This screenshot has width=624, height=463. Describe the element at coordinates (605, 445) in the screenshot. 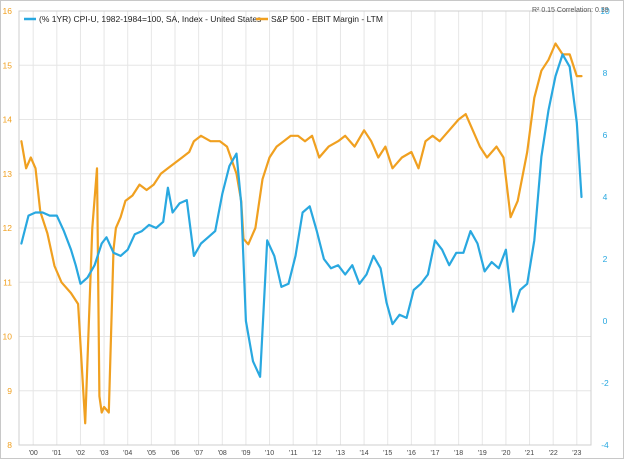

I see `right-tick-label: -4` at that location.